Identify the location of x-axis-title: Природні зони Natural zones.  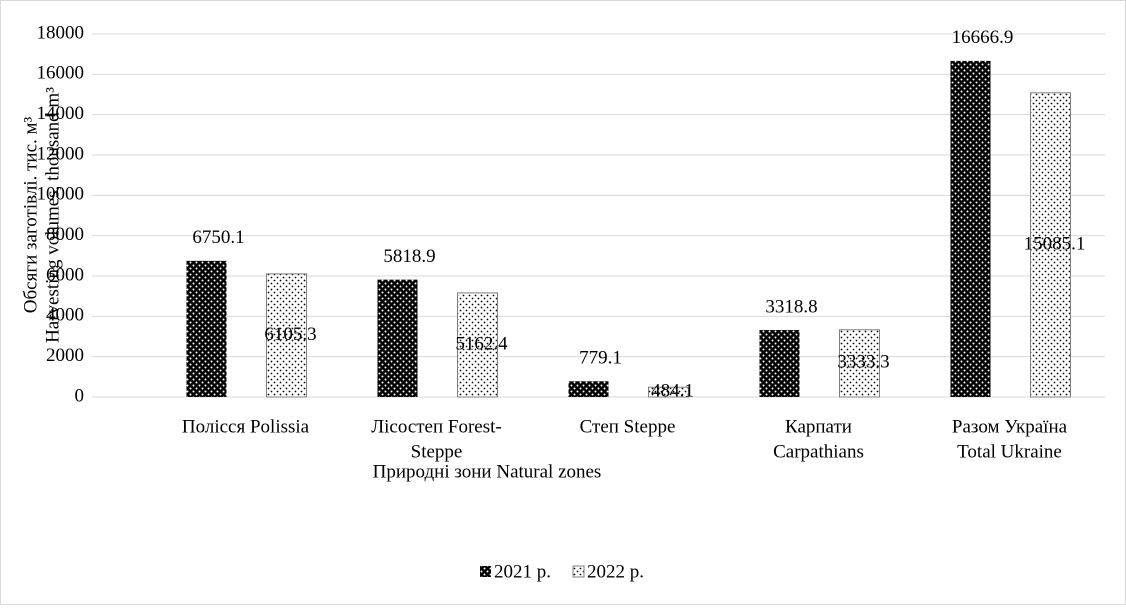
(487, 471).